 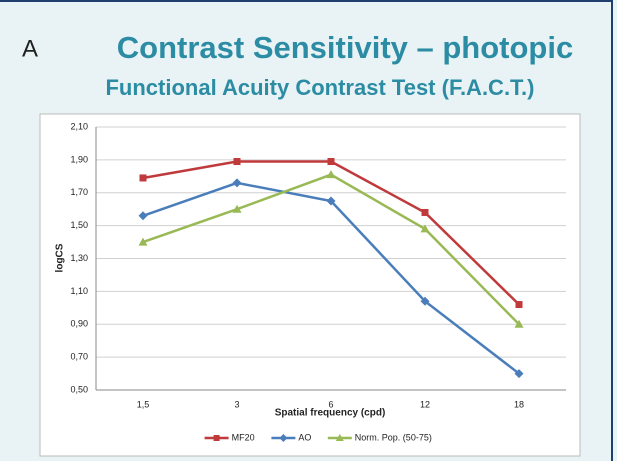 What do you see at coordinates (79, 126) in the screenshot?
I see `y-tick-label: 2,10` at bounding box center [79, 126].